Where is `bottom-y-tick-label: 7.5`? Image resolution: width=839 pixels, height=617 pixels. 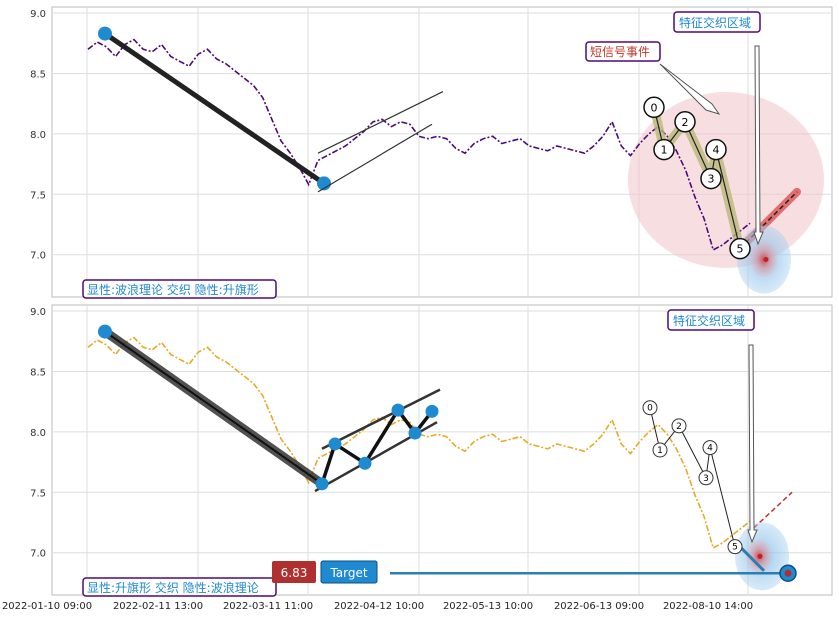 bottom-y-tick-label: 7.5 is located at coordinates (38, 493).